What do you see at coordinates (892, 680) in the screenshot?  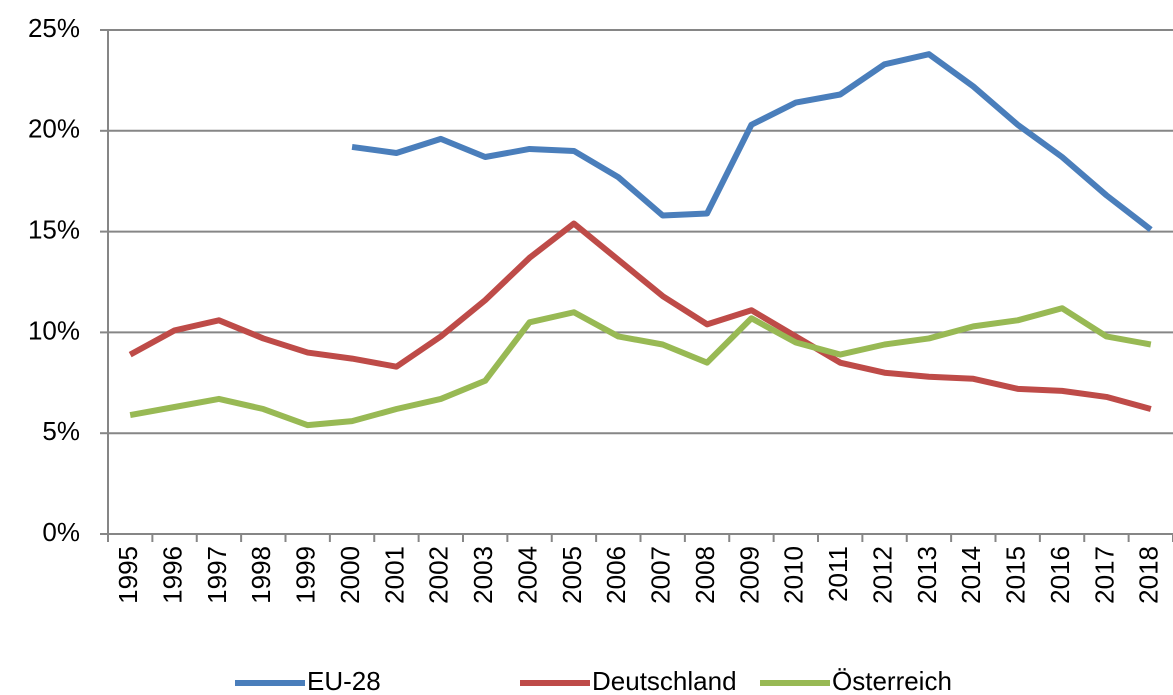 I see `legend-label: Österreich` at bounding box center [892, 680].